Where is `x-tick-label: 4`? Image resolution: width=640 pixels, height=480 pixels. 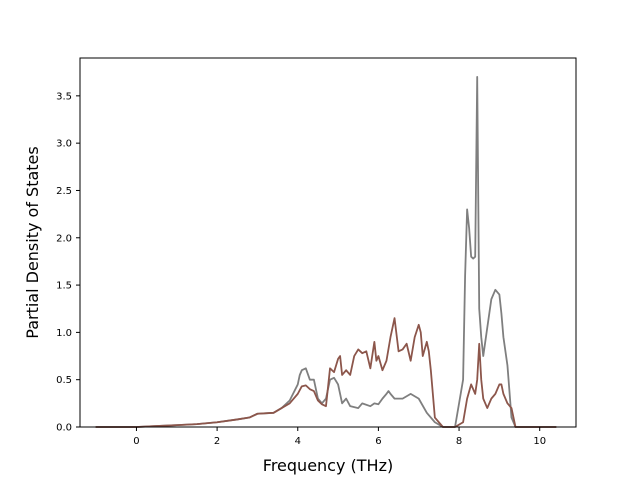
x-tick-label: 4 is located at coordinates (298, 441).